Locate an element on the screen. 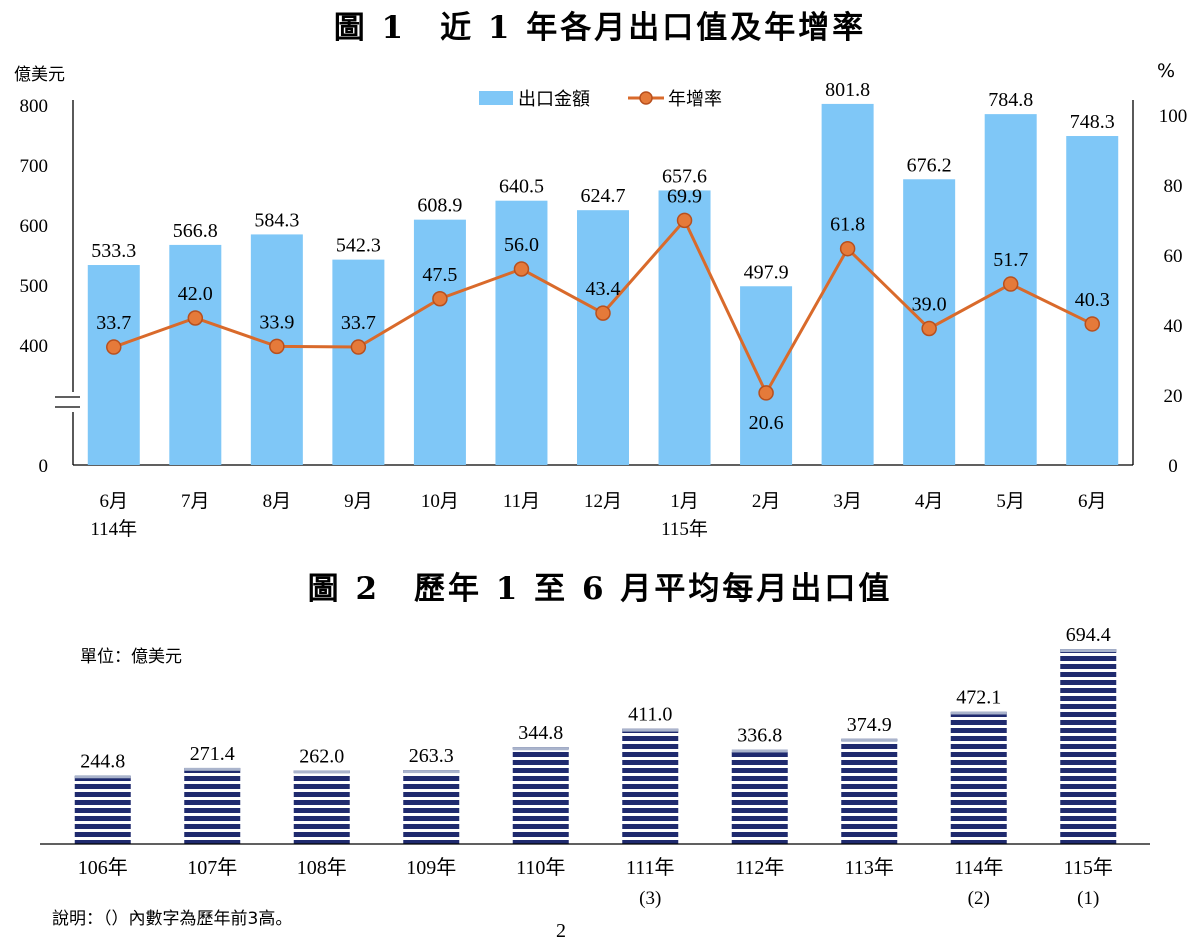  bar-value-label: 657.6 is located at coordinates (684, 176).